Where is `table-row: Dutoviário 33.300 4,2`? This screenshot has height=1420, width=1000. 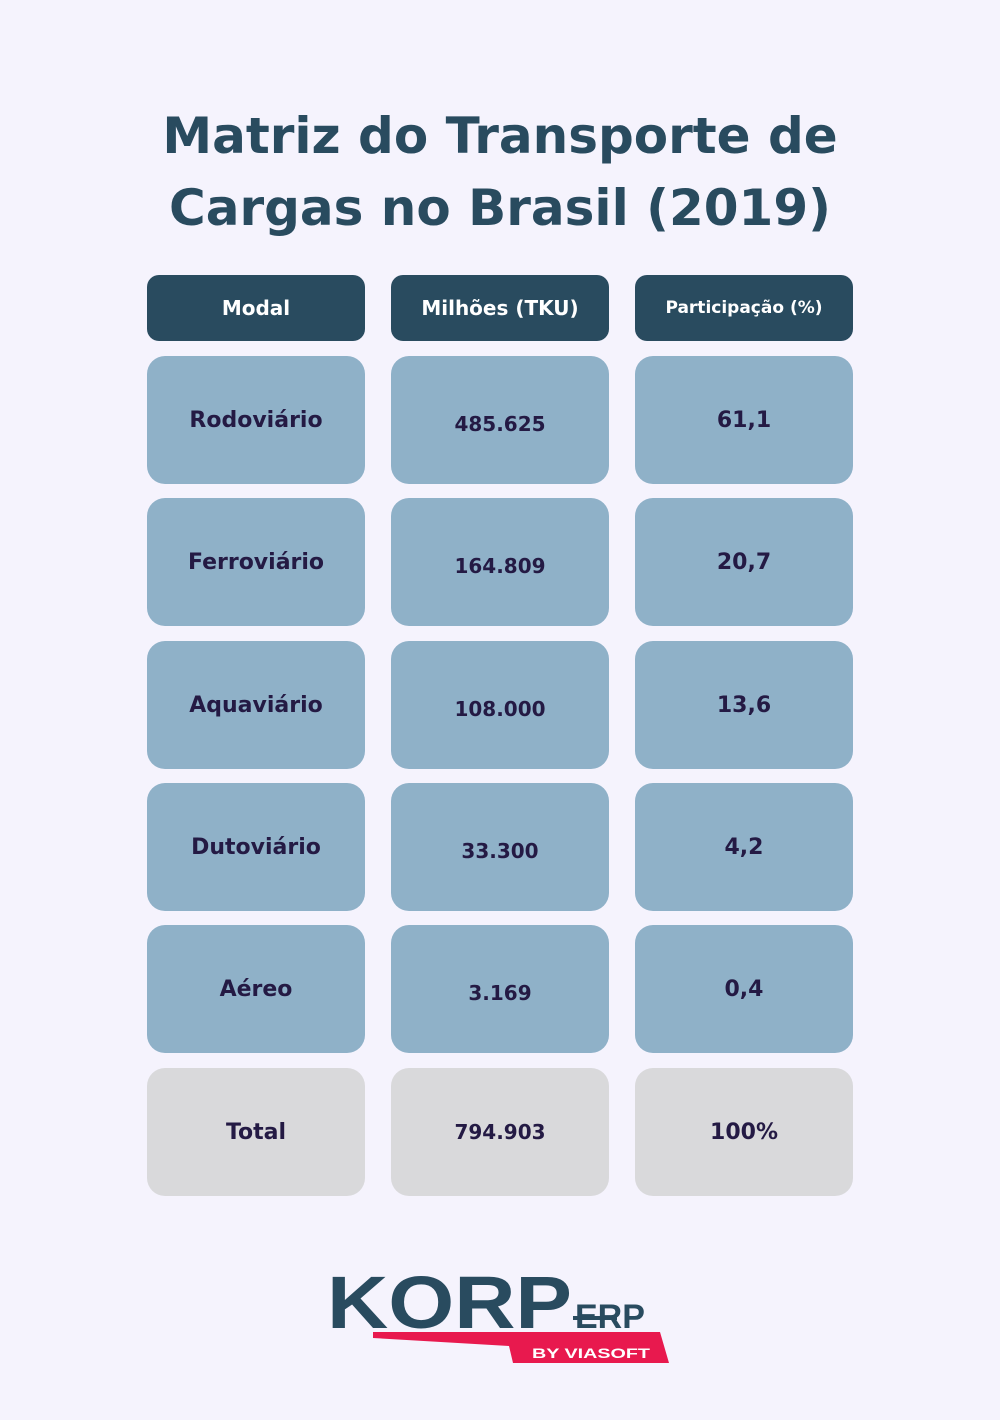 table-row: Dutoviário 33.300 4,2 is located at coordinates (500, 847).